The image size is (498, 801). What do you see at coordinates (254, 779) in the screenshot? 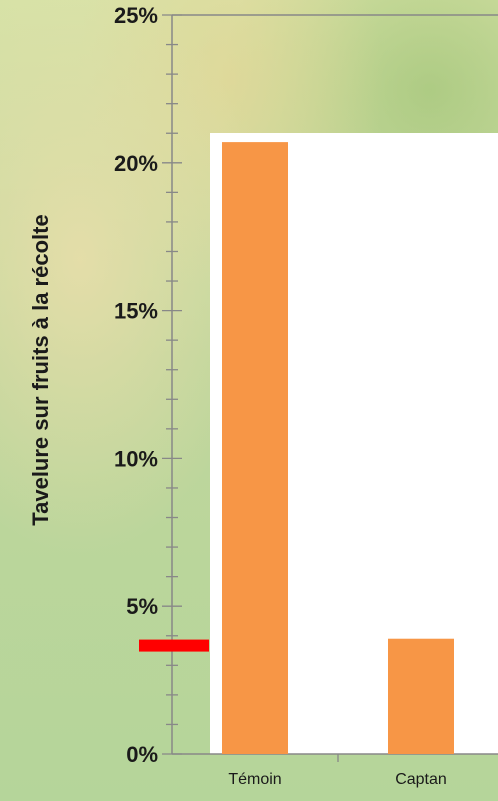
I see `x-tick-label: Témoin` at bounding box center [254, 779].